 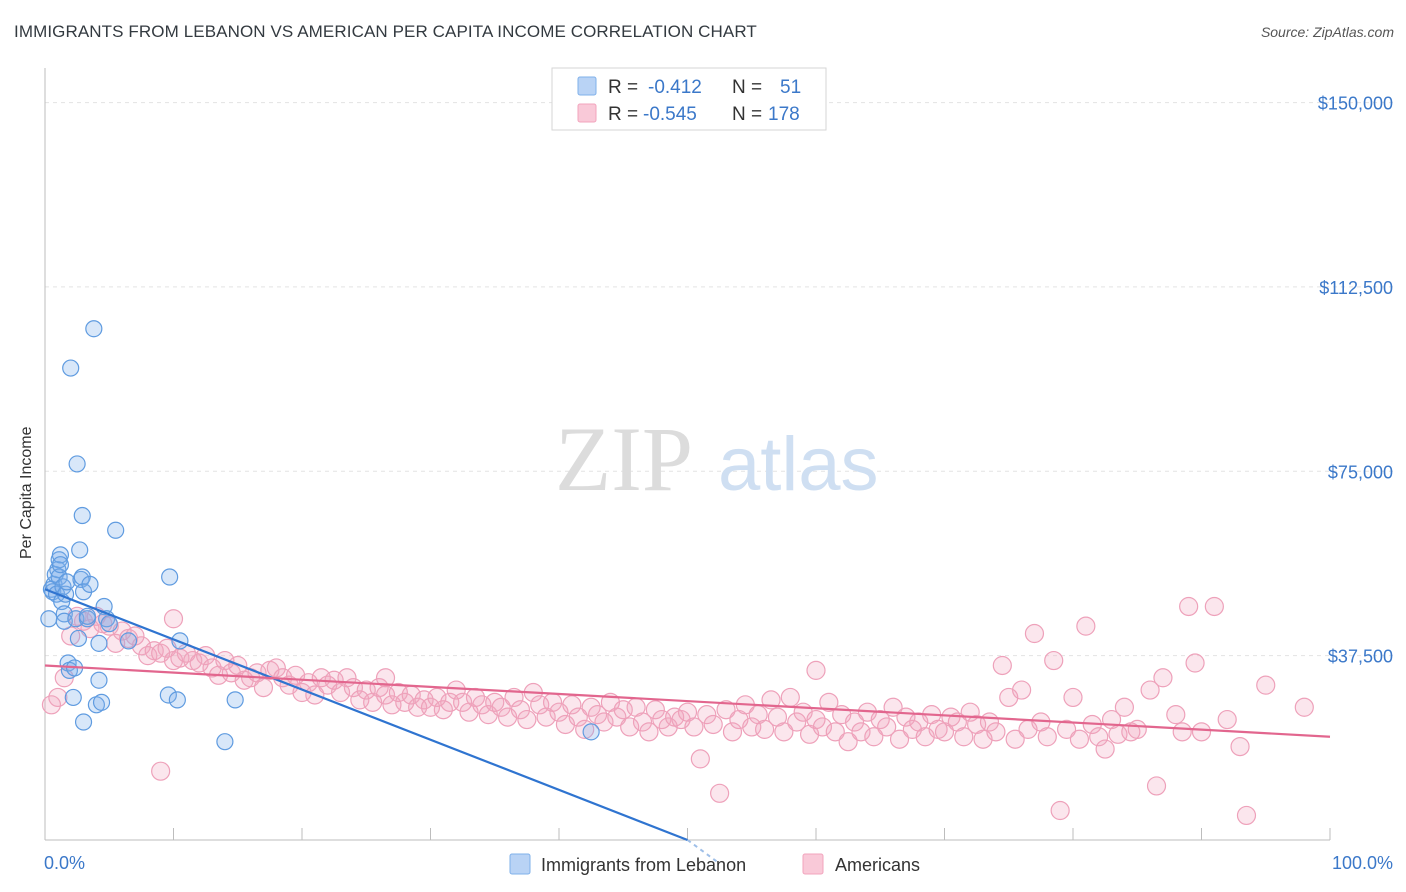 I want to click on y-tick-label-2: $112,500, so click(x=1356, y=288).